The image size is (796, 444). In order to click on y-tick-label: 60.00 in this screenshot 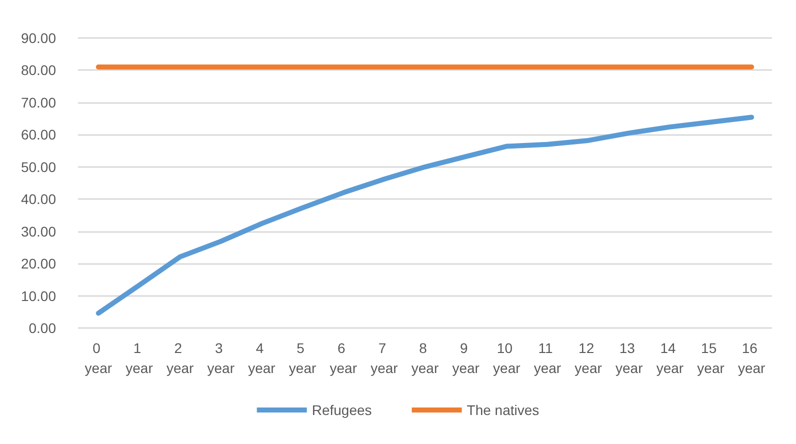, I will do `click(38, 134)`.